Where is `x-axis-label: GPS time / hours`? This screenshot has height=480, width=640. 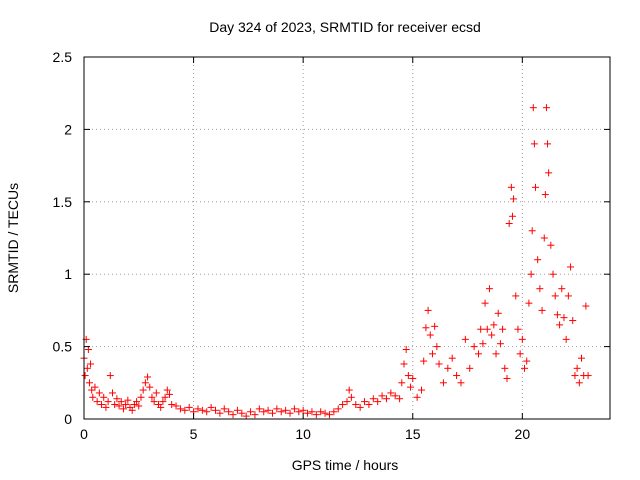 x-axis-label: GPS time / hours is located at coordinates (345, 465).